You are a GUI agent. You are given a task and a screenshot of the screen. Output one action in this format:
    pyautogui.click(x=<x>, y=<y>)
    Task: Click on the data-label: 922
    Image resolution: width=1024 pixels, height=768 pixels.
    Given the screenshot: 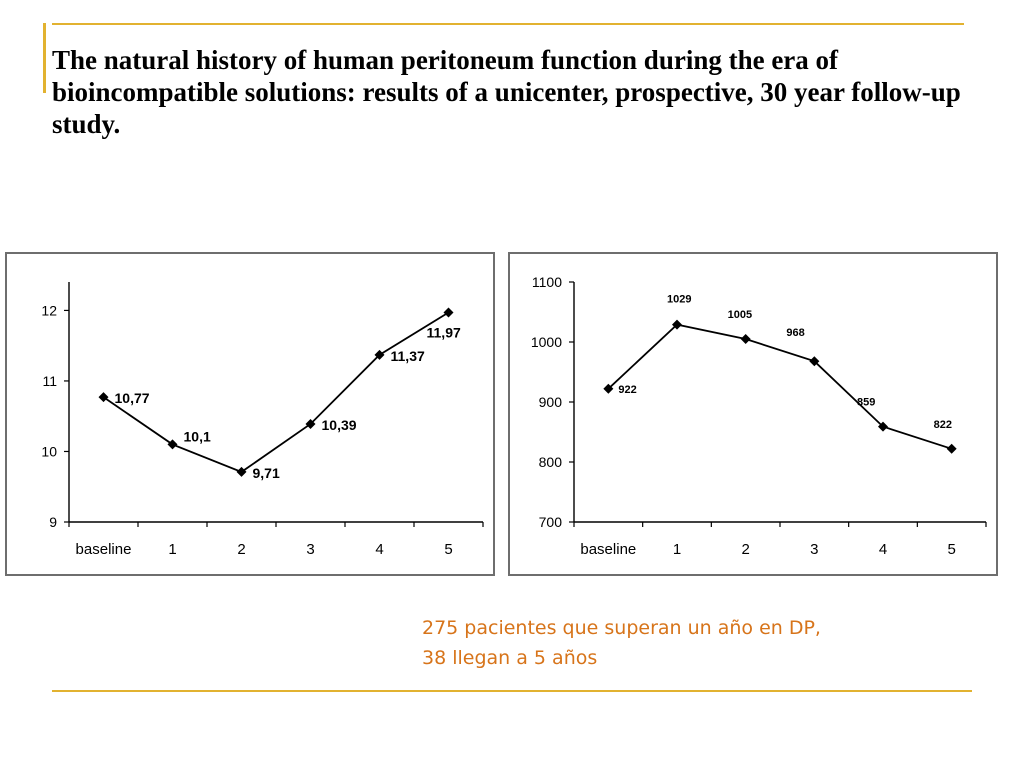 What is the action you would take?
    pyautogui.click(x=627, y=390)
    